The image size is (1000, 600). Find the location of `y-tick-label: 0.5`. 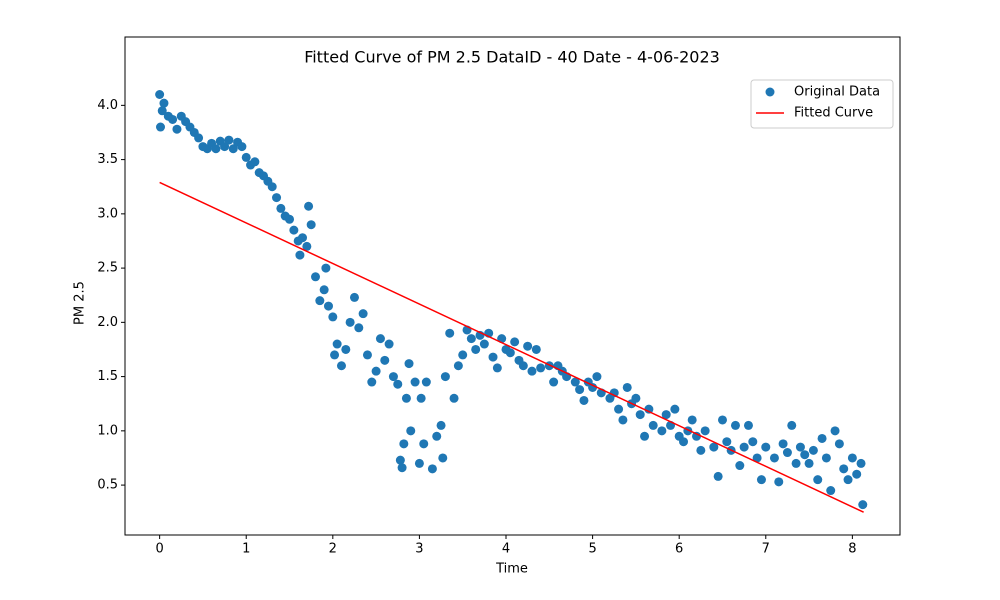

y-tick-label: 0.5 is located at coordinates (107, 485).